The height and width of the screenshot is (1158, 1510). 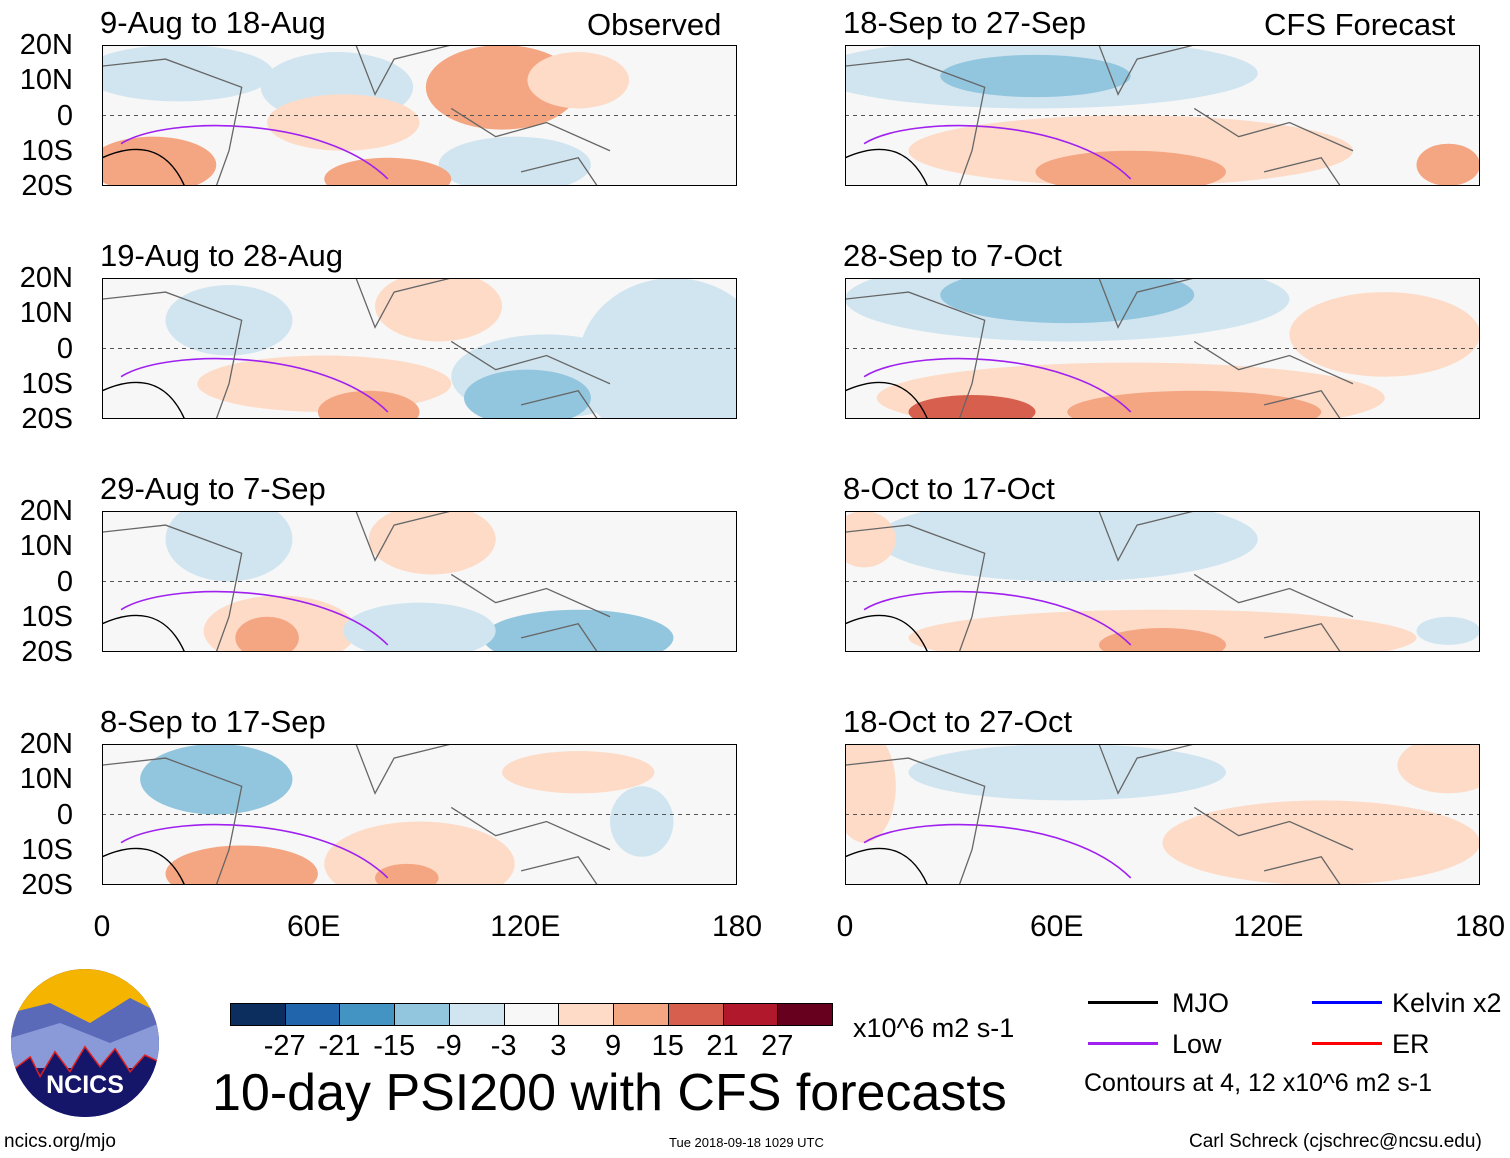 I want to click on colorbar-tick-label: -9, so click(x=449, y=1046).